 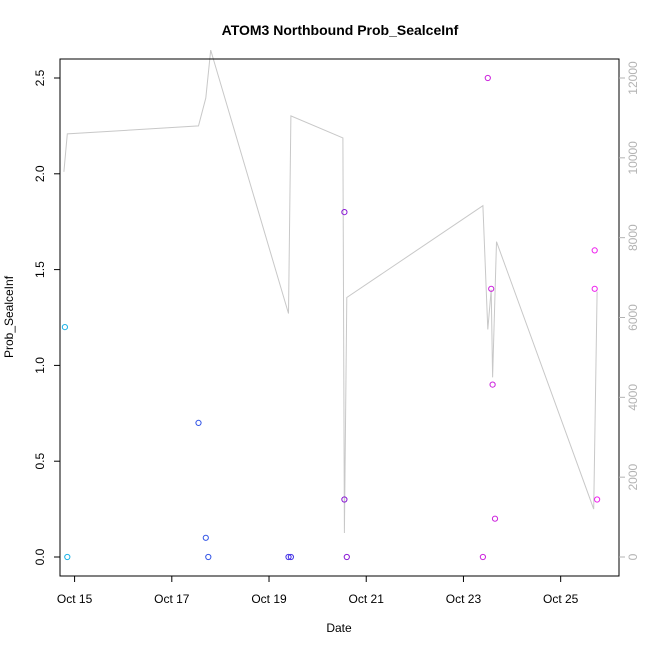 What do you see at coordinates (269, 599) in the screenshot?
I see `x-tick-label-2: Oct 19` at bounding box center [269, 599].